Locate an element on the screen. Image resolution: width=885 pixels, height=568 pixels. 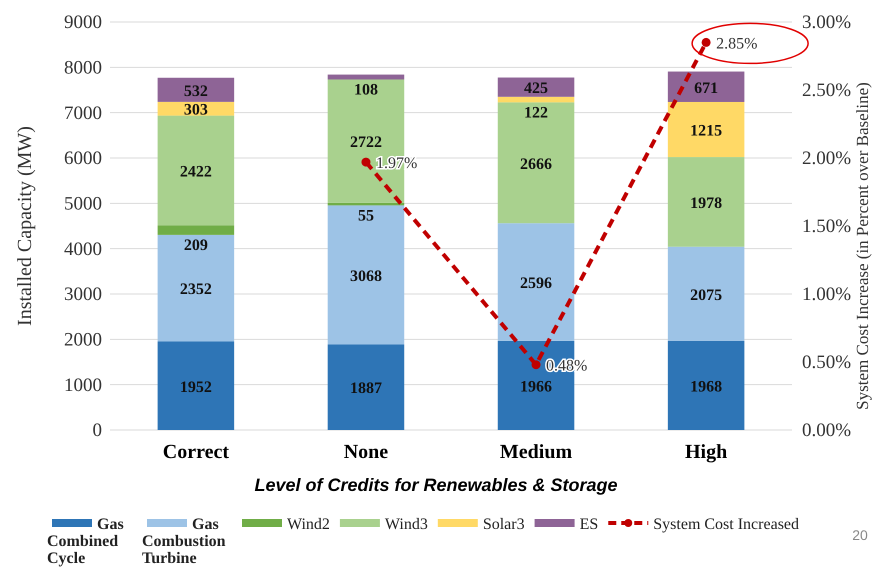
data-label: 1966 is located at coordinates (536, 387).